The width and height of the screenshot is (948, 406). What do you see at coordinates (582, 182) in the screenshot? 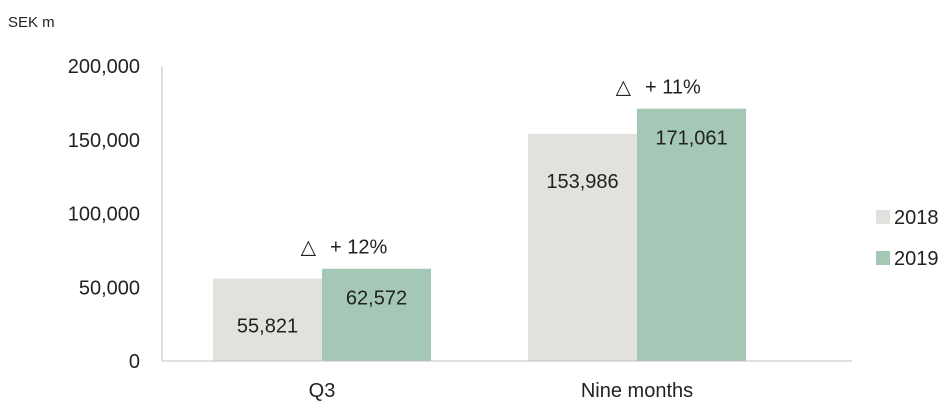
I see `data-label: 153,986` at bounding box center [582, 182].